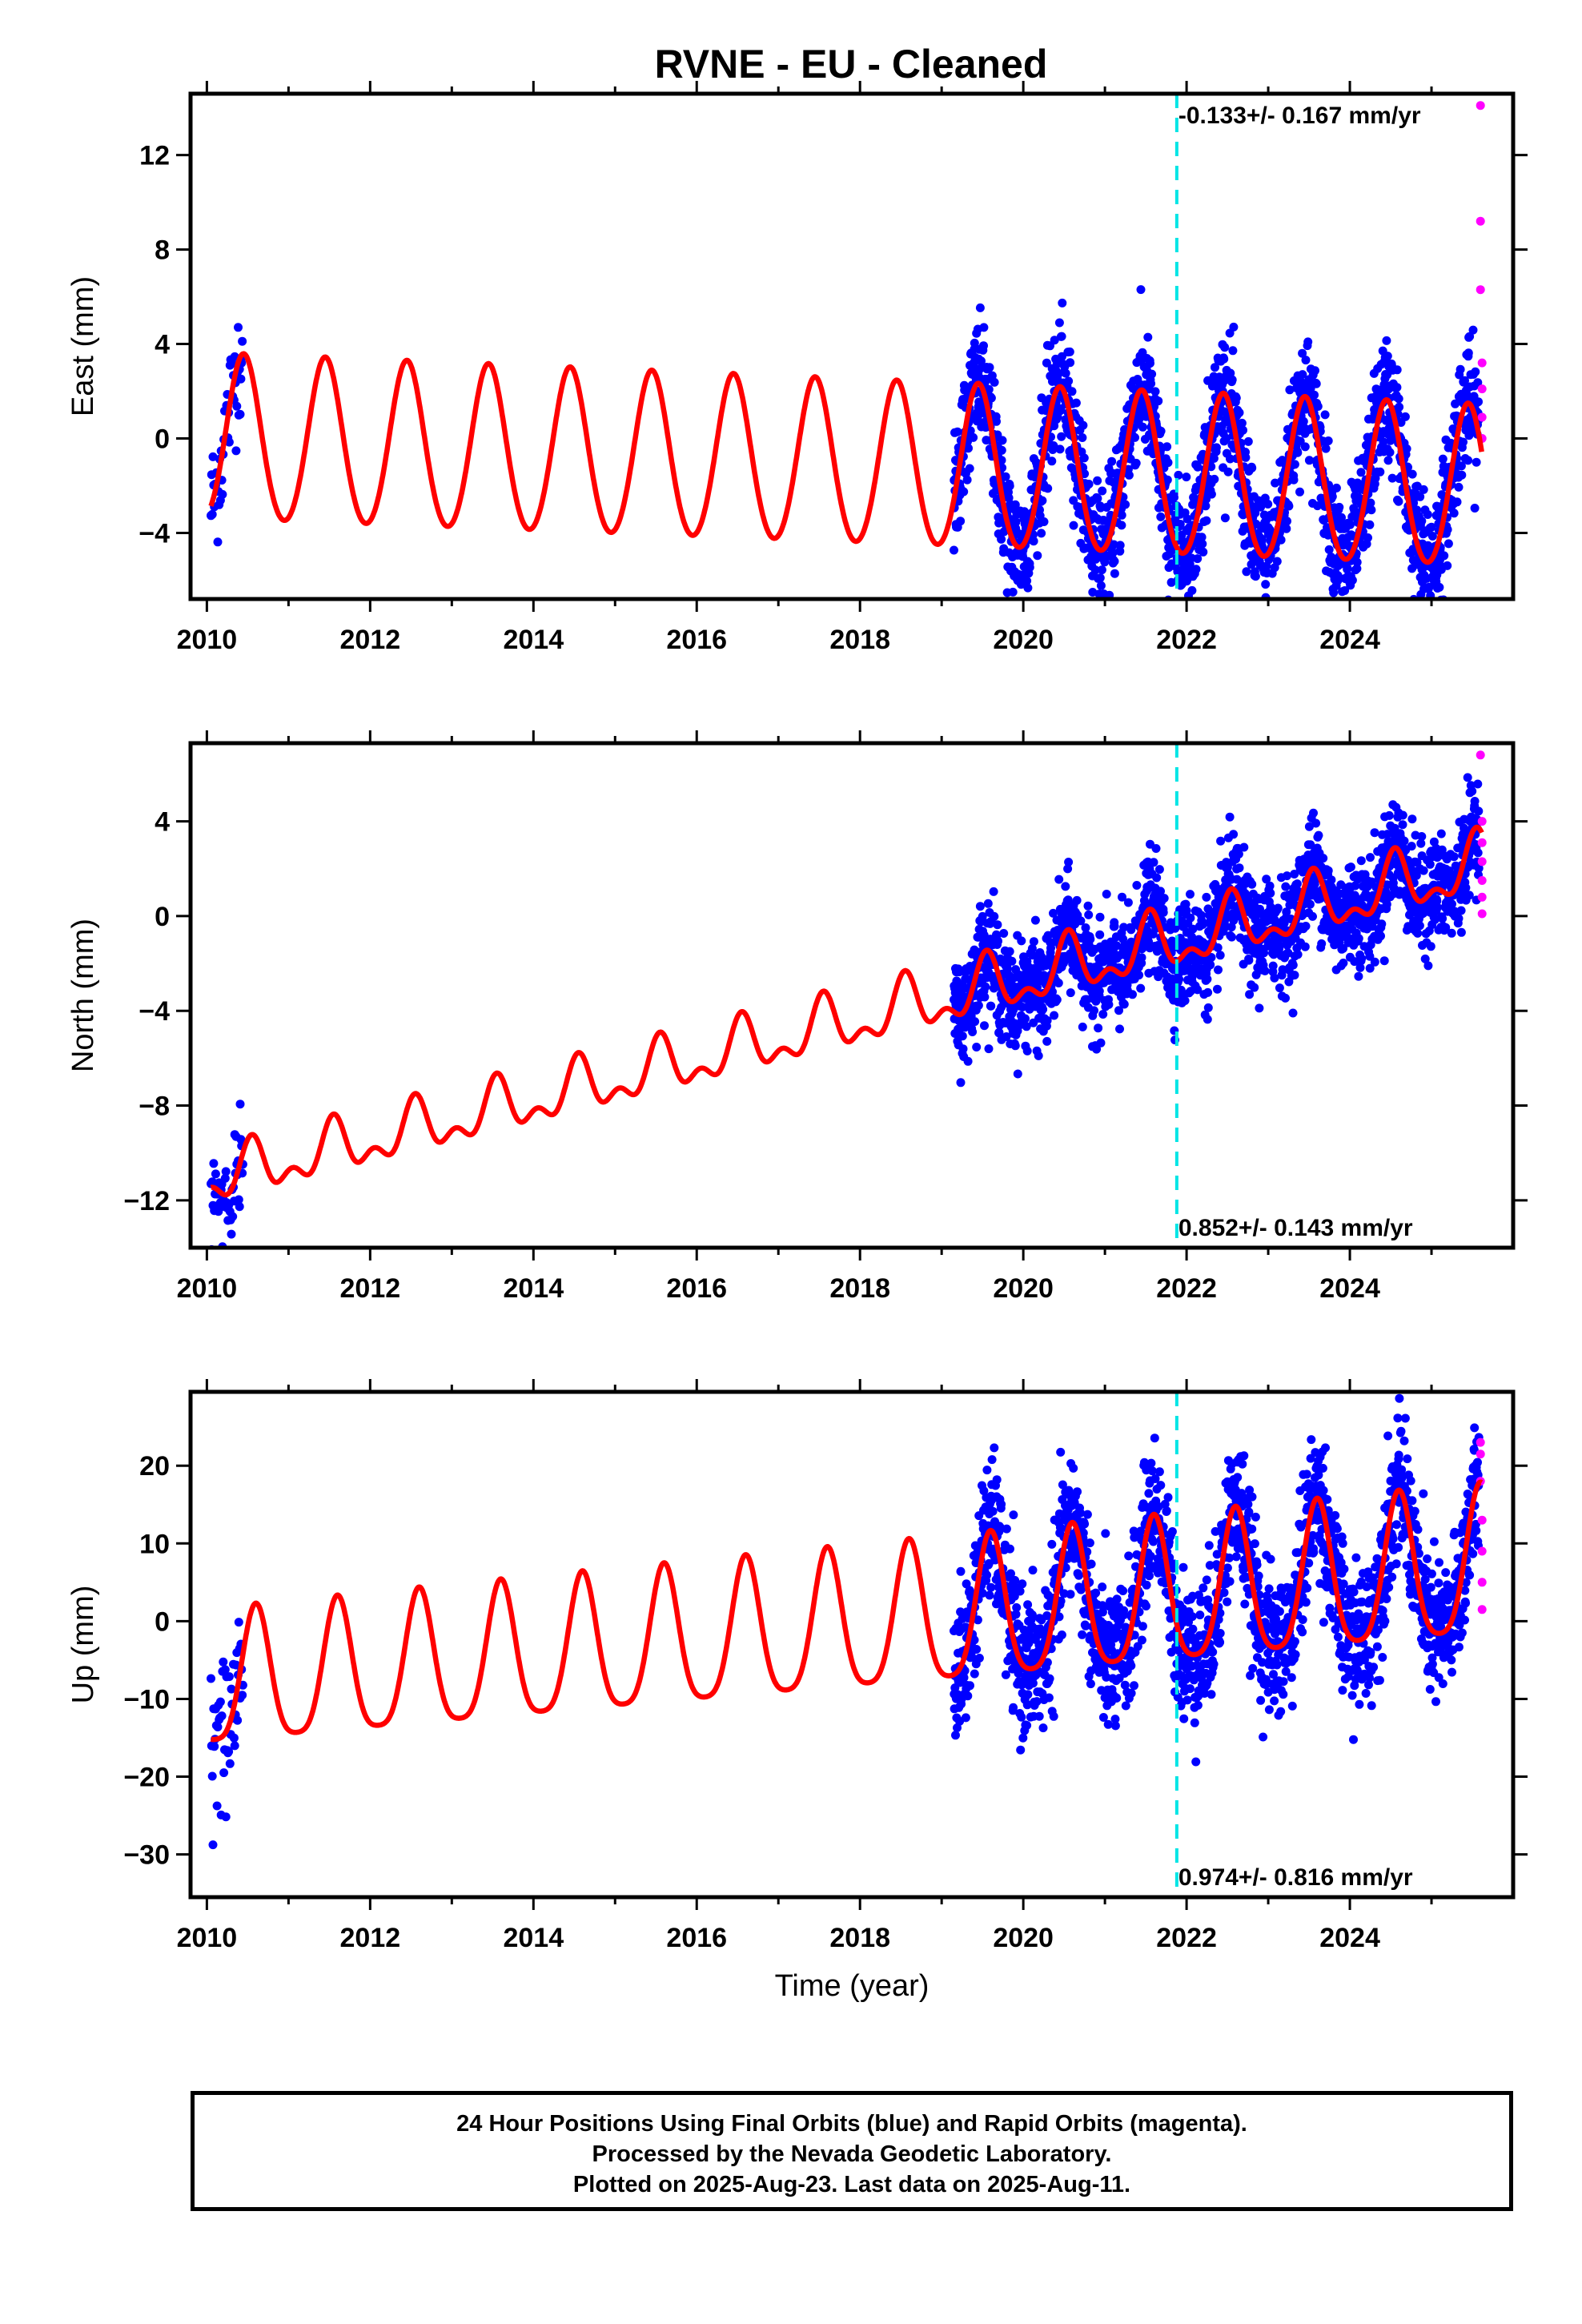 This screenshot has width=1582, height=2324. Describe the element at coordinates (859, 1288) in the screenshot. I see `x-tick-label: 2018` at that location.